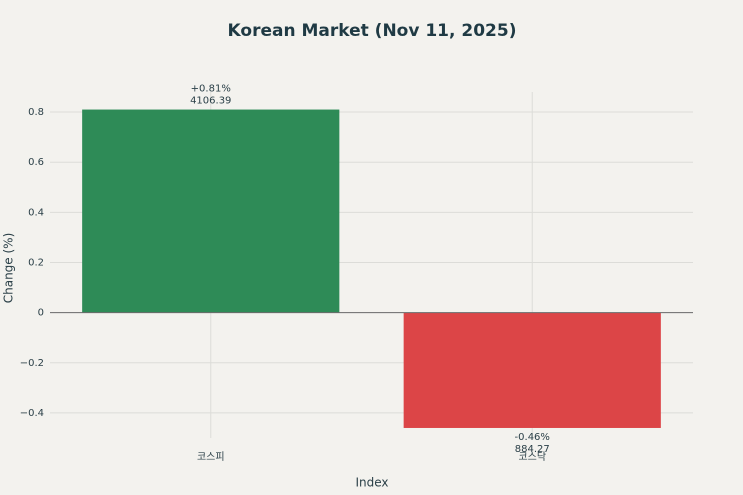  Describe the element at coordinates (36, 212) in the screenshot. I see `y-tick-label: 0.4` at that location.